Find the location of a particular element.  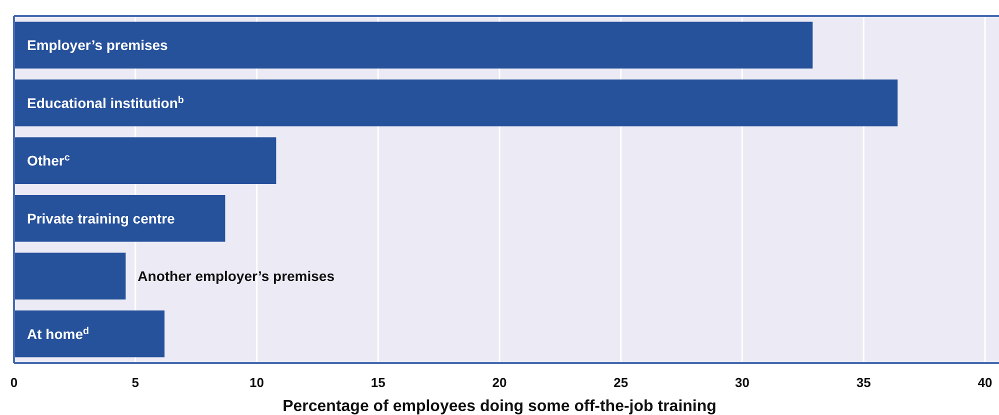

x-tick-label: 15 is located at coordinates (378, 382).